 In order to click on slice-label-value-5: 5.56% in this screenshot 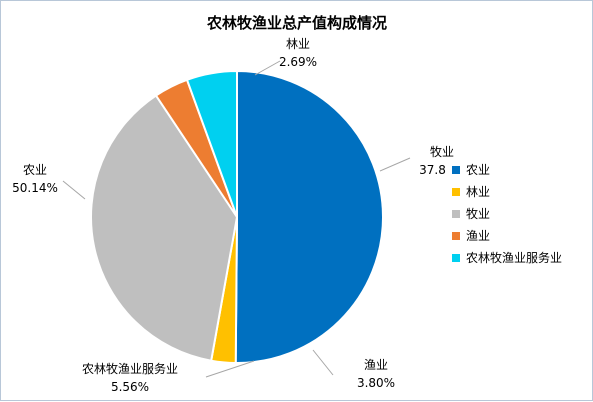, I will do `click(130, 387)`.